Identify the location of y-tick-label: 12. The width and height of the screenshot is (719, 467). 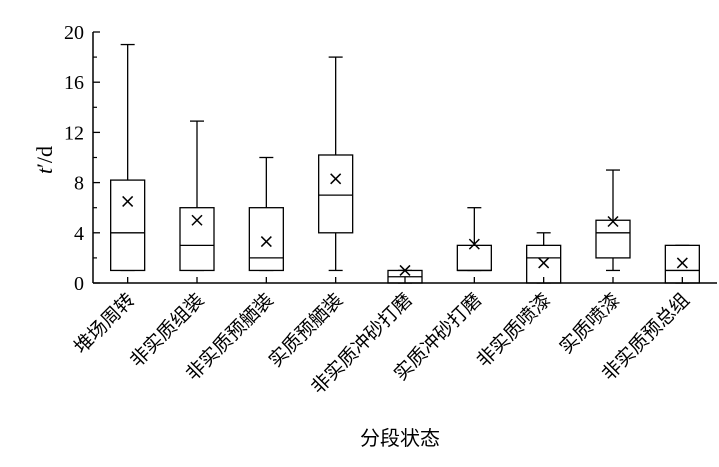
(74, 133).